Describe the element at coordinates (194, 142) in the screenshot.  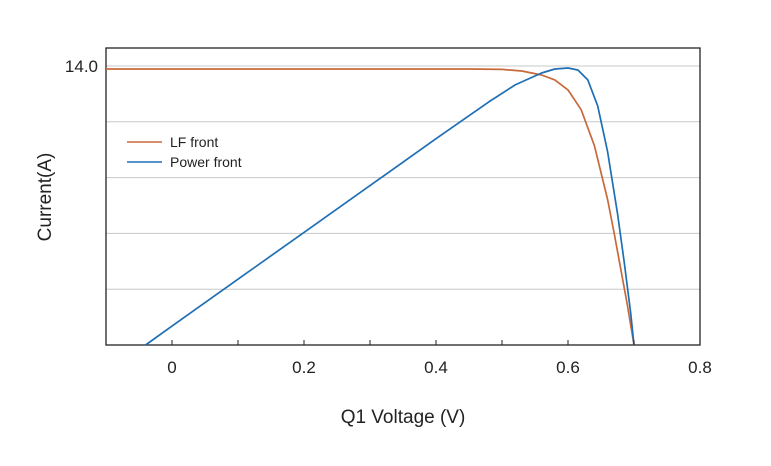
I see `legend-label-lf-front: LF front` at that location.